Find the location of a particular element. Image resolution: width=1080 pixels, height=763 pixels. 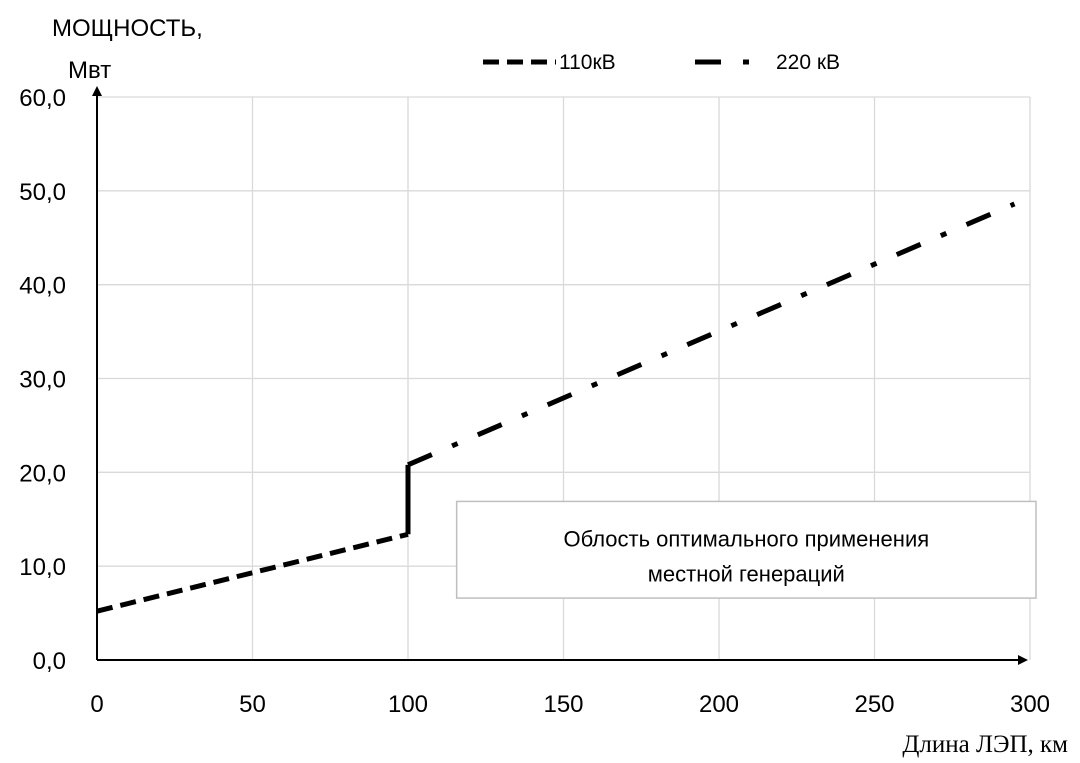

annotation-line-1: Облость оптимального применения is located at coordinates (746, 538).